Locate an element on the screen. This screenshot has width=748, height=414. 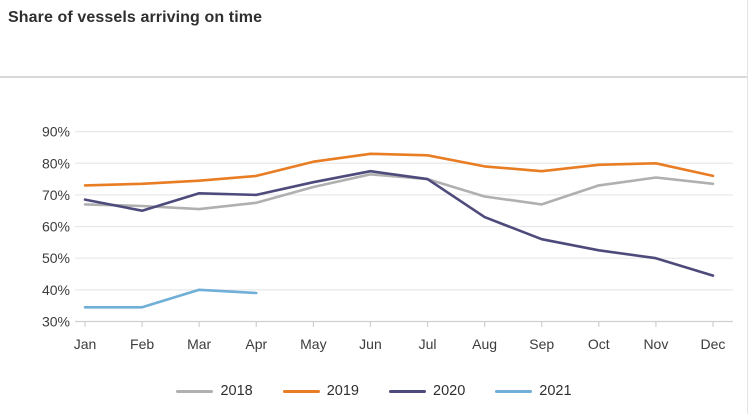
series-line-2019 is located at coordinates (399, 169).